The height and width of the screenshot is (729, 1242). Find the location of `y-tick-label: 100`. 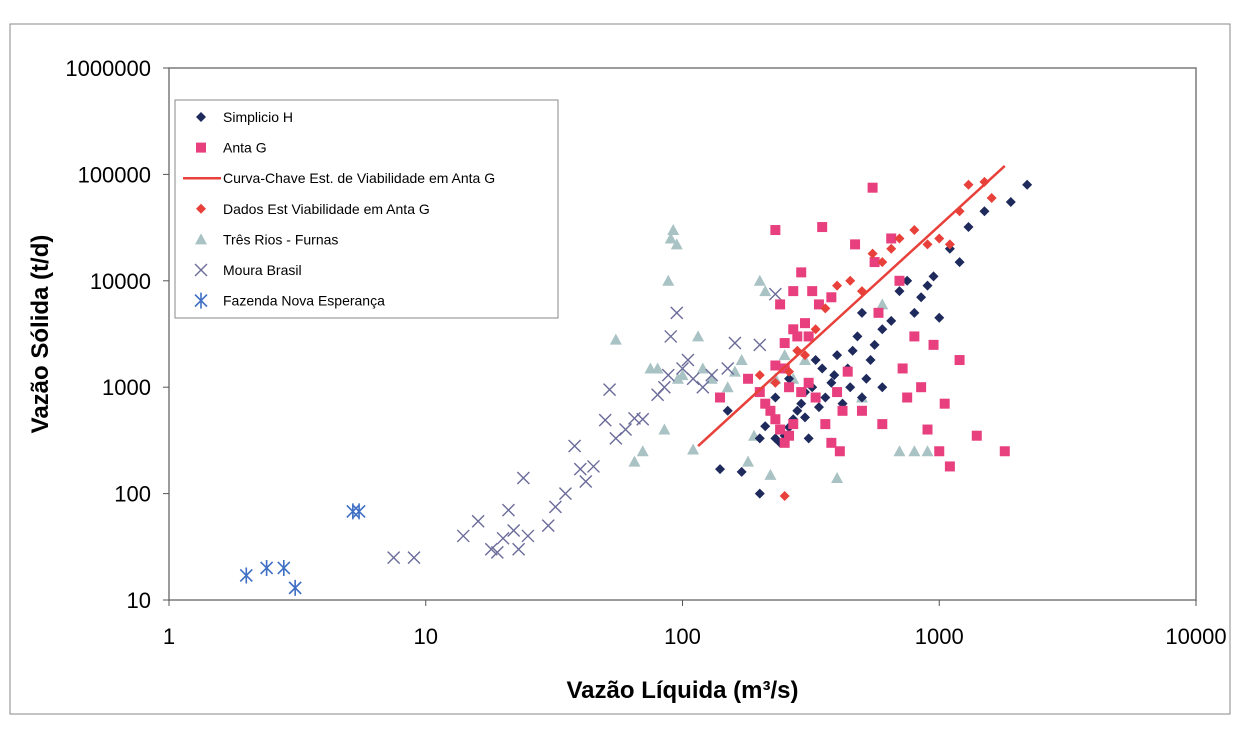

y-tick-label: 100 is located at coordinates (132, 494).